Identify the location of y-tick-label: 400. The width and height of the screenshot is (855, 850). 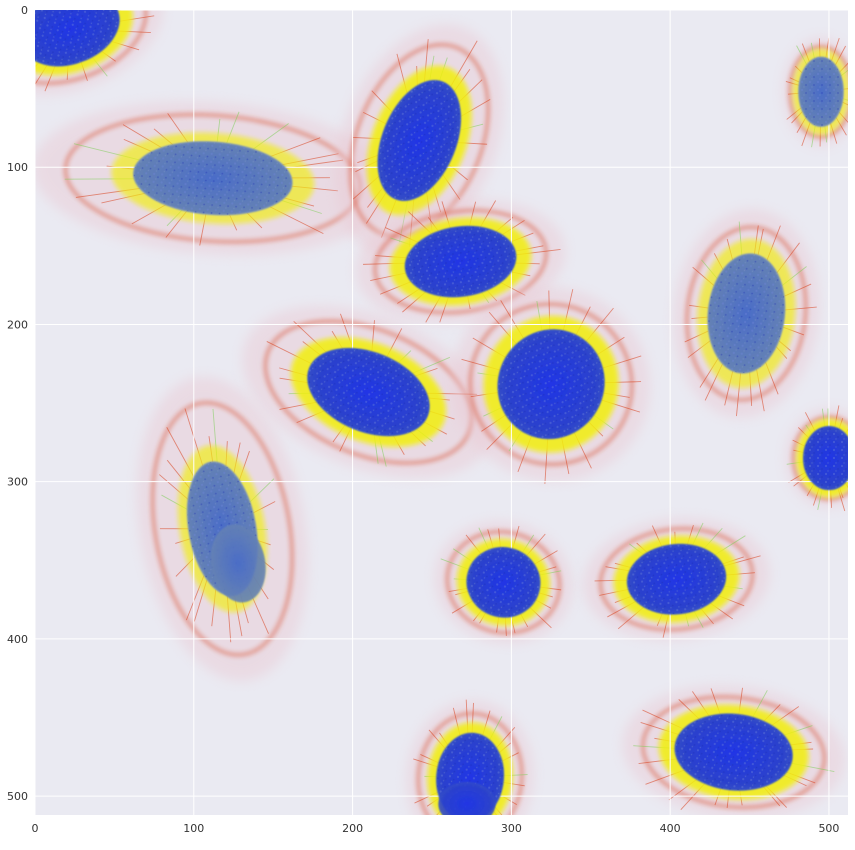
(17, 639).